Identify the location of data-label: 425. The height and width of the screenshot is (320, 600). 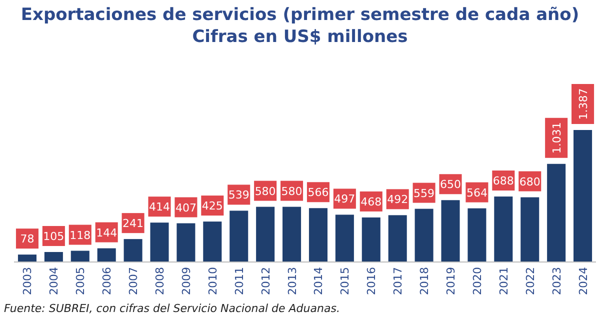
(212, 206).